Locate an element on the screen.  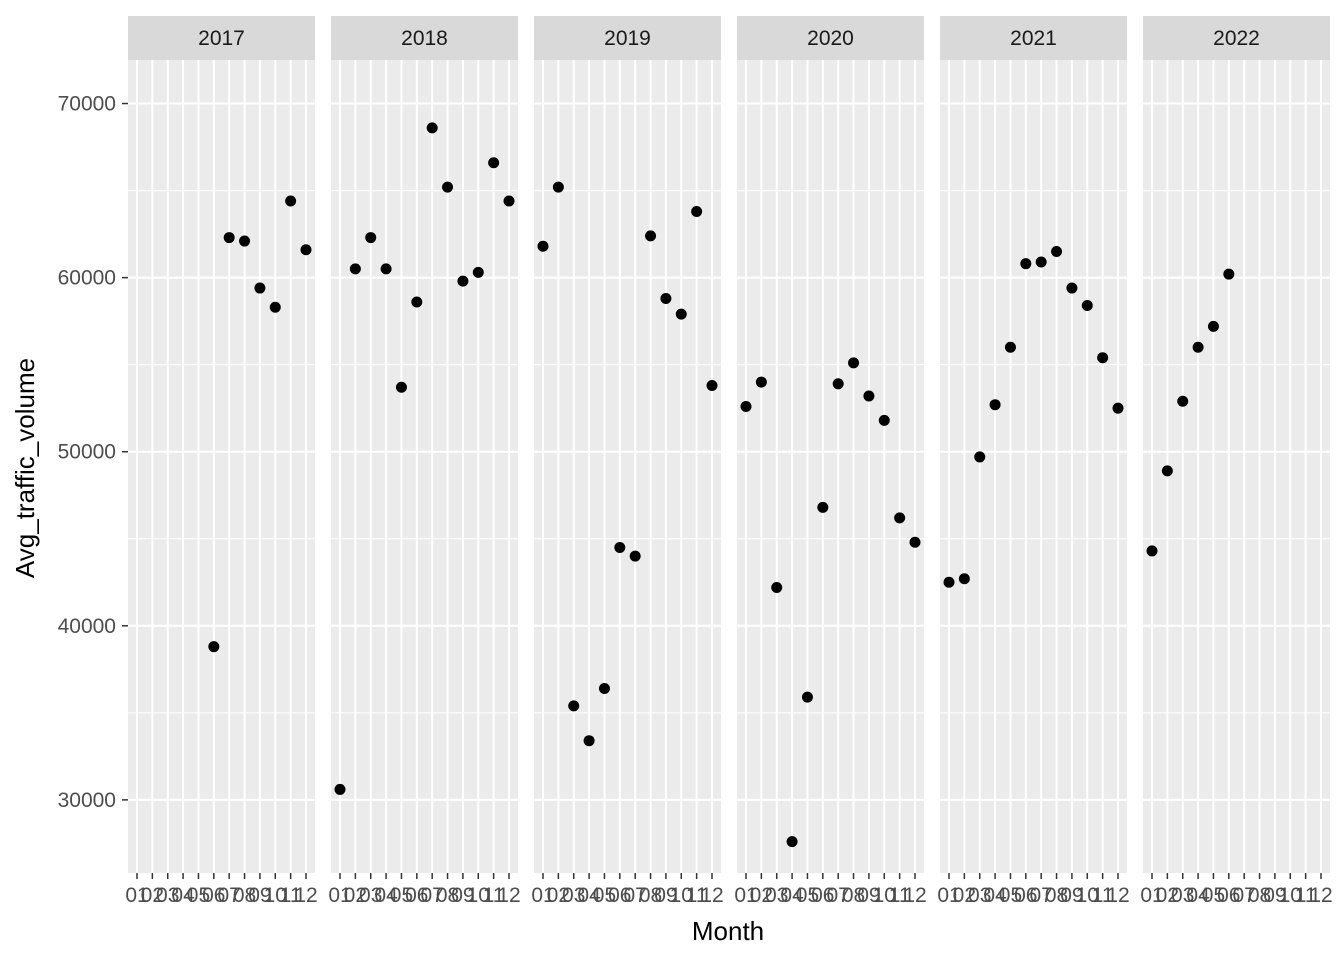
facet-strip-label: 2022 is located at coordinates (1236, 38).